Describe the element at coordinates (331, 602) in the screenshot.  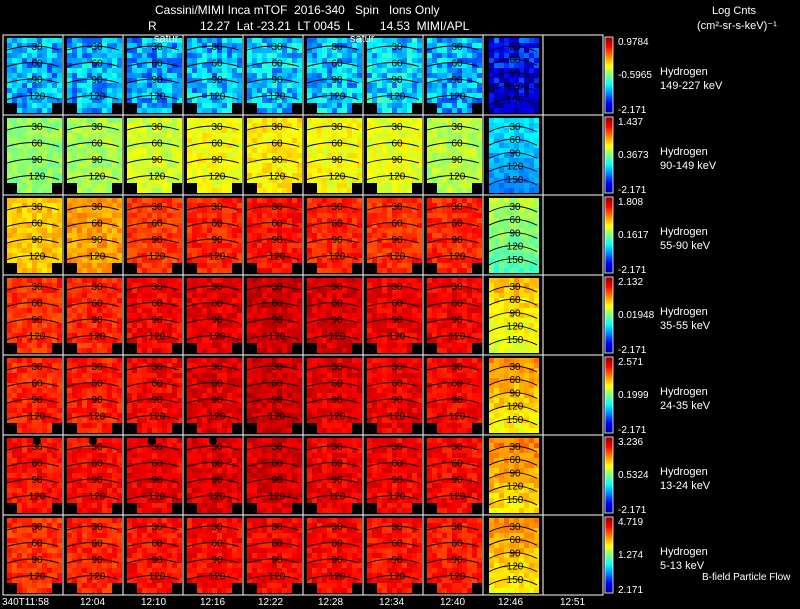
I see `time-tick-label: 12:28` at that location.